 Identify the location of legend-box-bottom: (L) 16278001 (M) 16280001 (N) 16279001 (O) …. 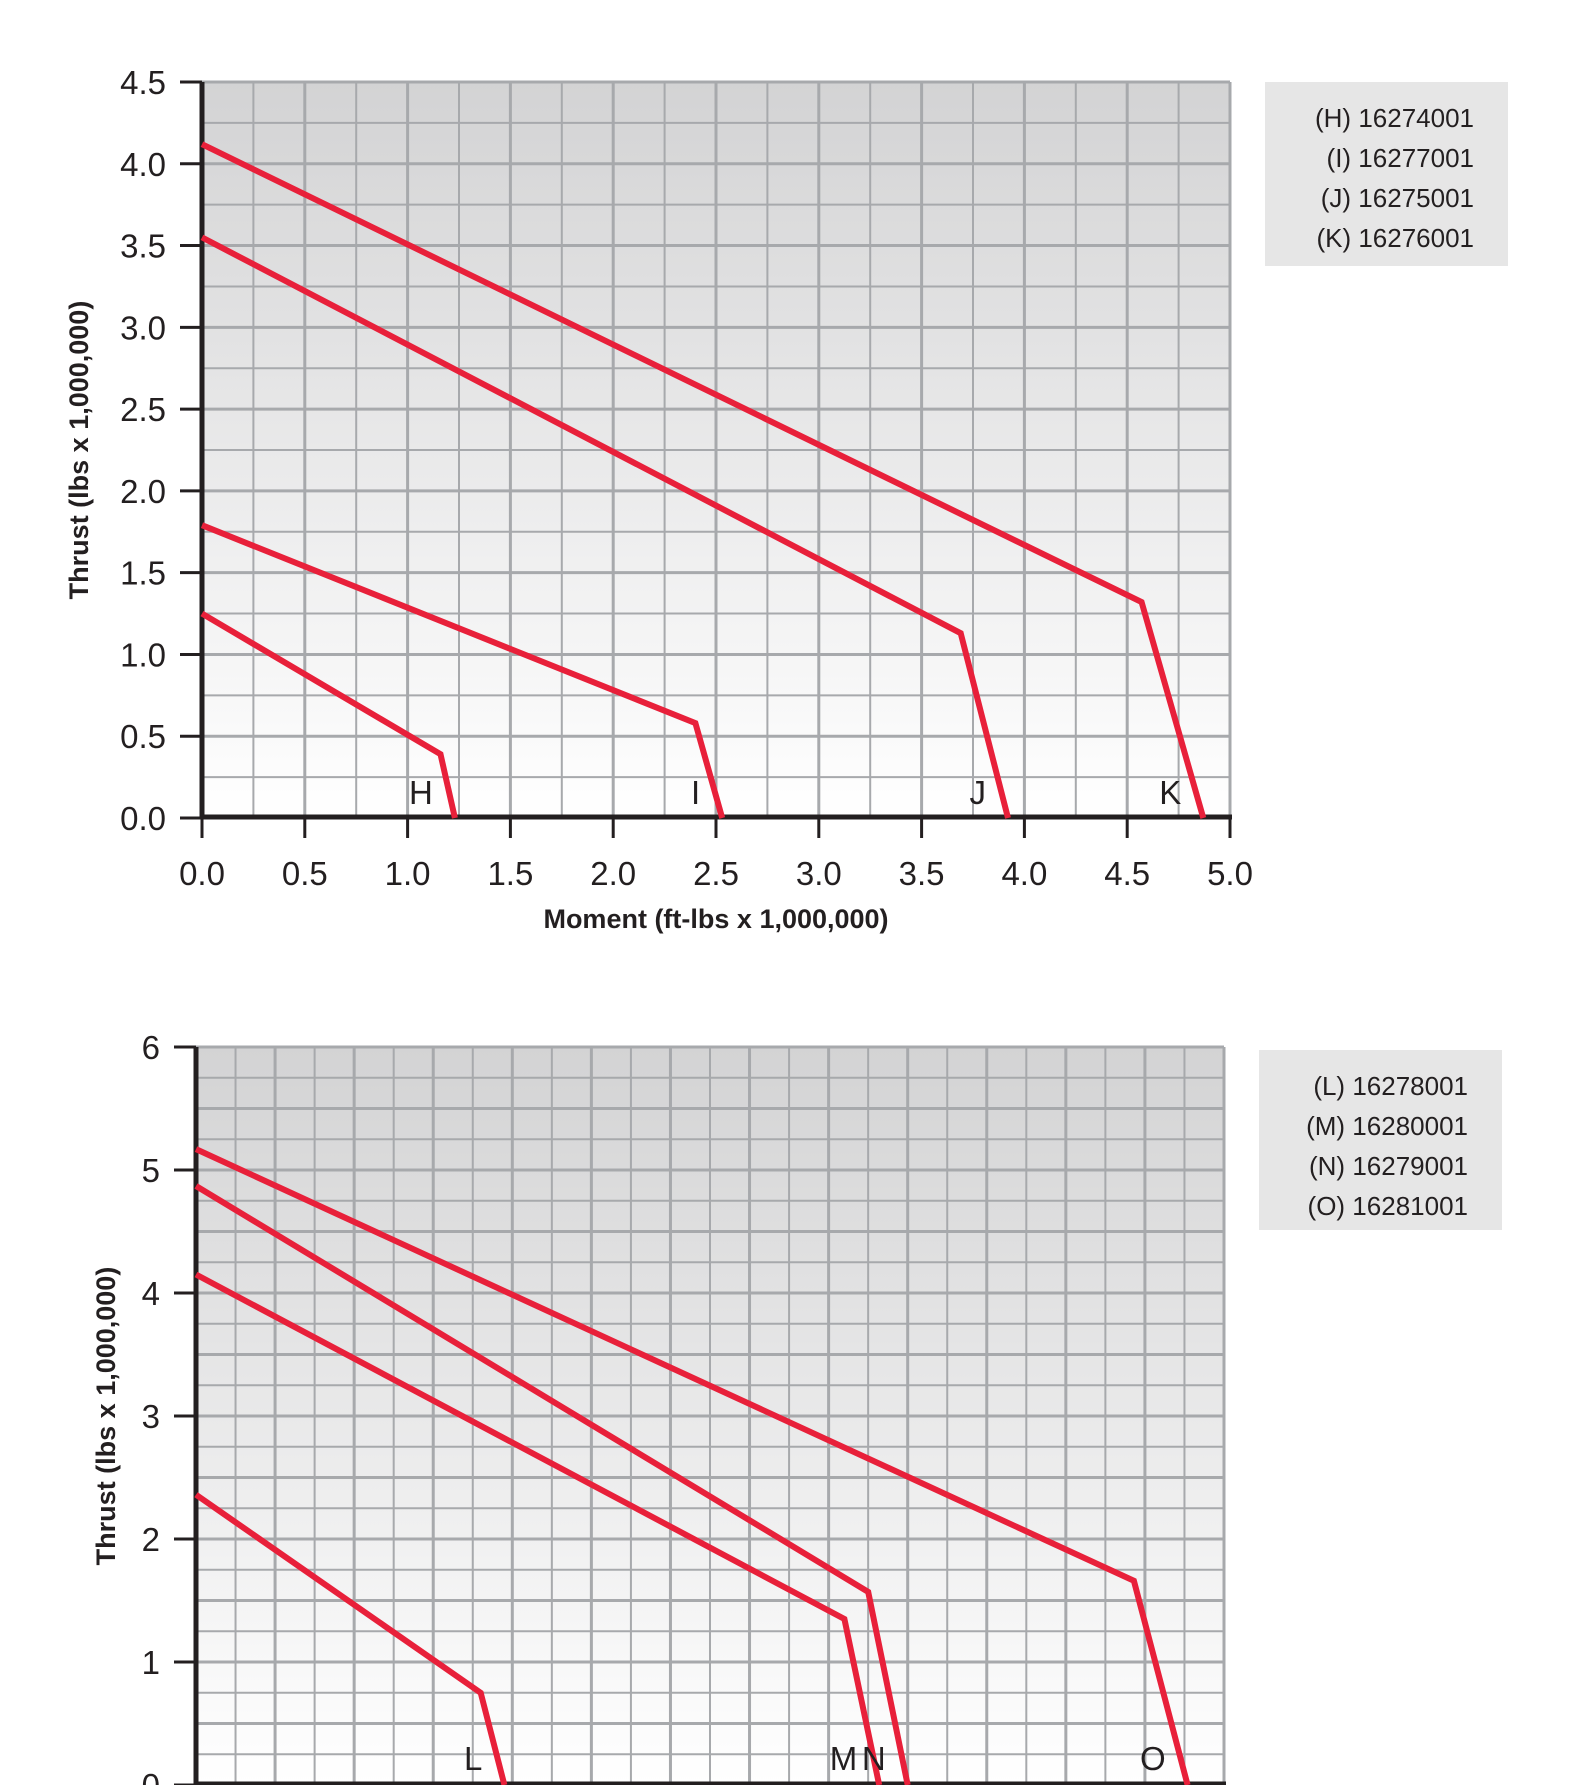
(1380, 1140).